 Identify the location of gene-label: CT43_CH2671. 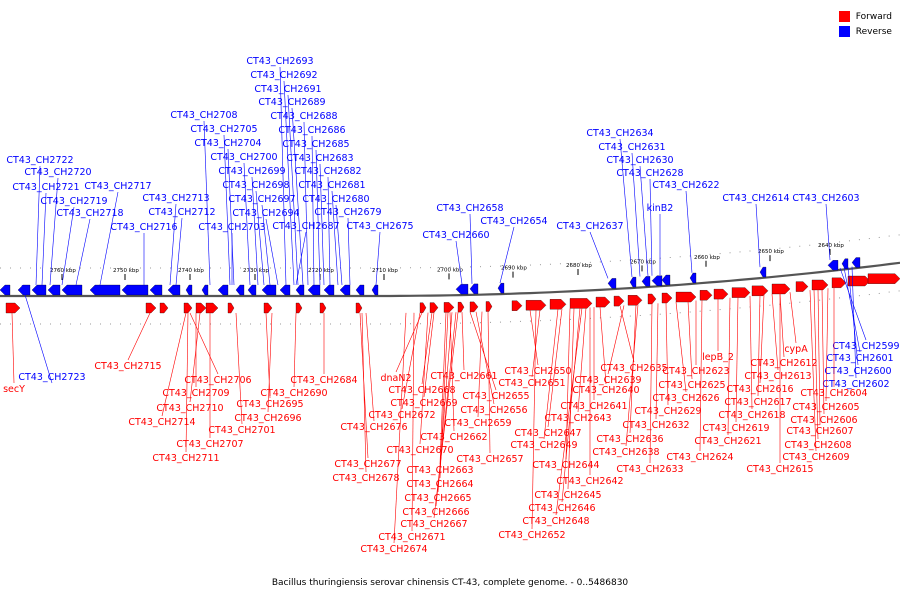
(411, 537).